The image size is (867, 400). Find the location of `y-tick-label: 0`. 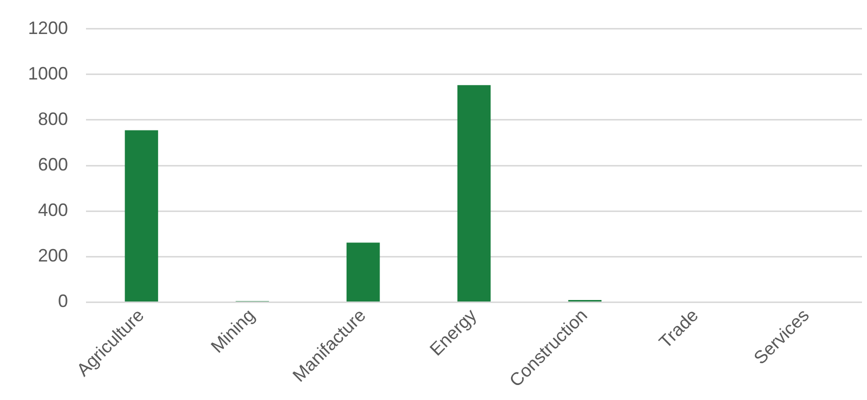

y-tick-label: 0 is located at coordinates (63, 301).